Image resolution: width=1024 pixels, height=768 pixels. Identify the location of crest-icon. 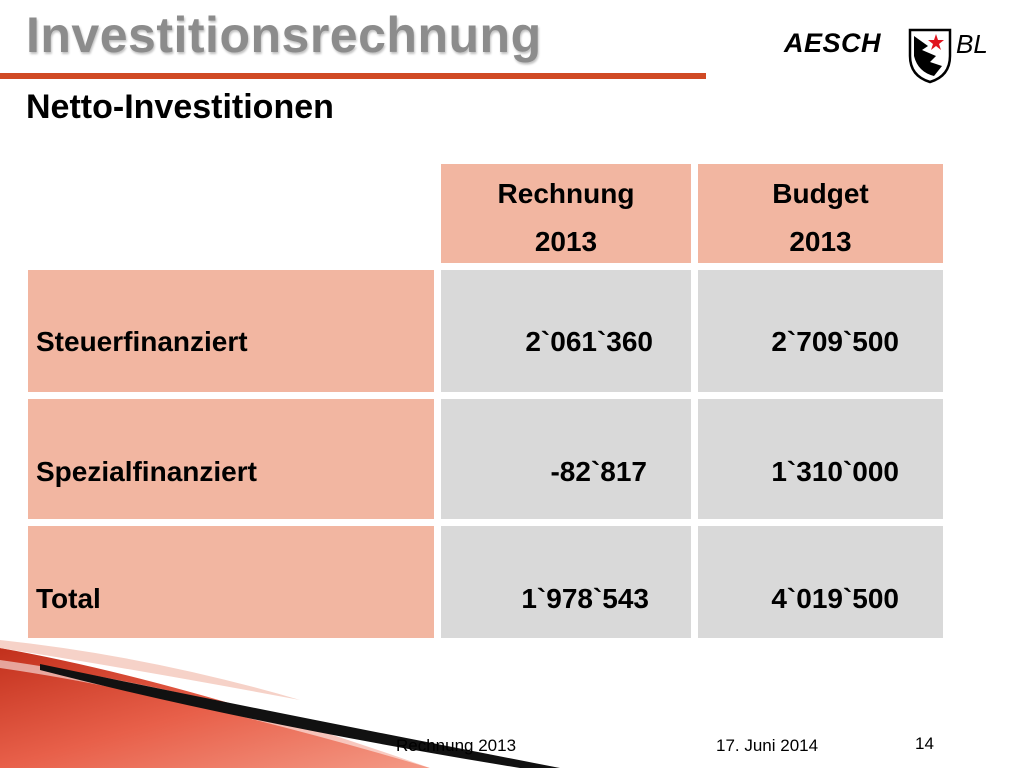
(930, 56).